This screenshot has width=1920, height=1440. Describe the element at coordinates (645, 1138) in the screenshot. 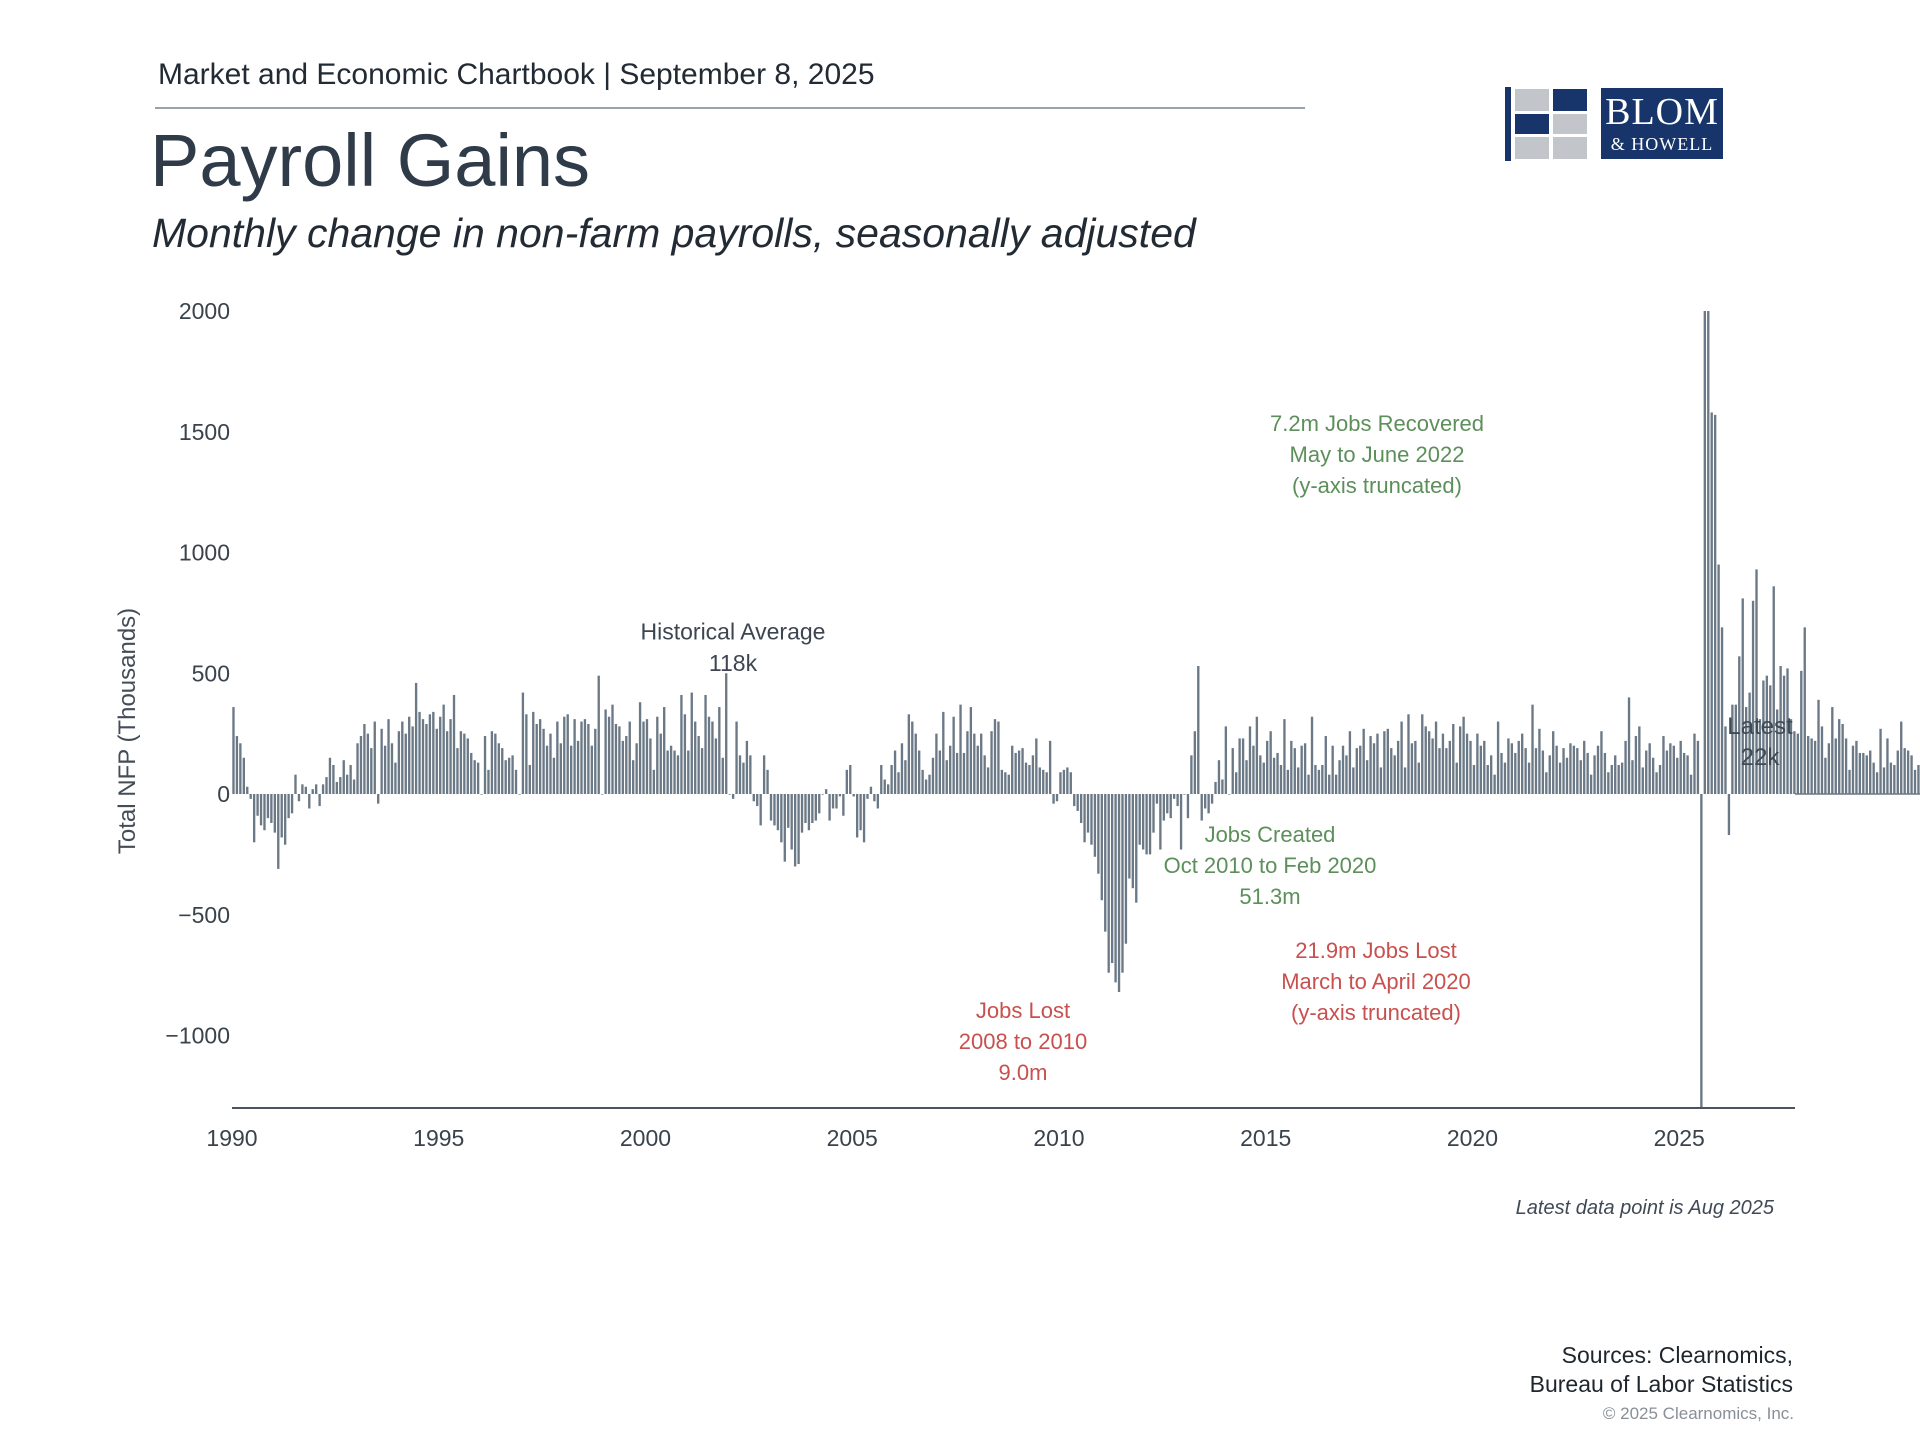

I see `x-tick-label: 2000` at that location.